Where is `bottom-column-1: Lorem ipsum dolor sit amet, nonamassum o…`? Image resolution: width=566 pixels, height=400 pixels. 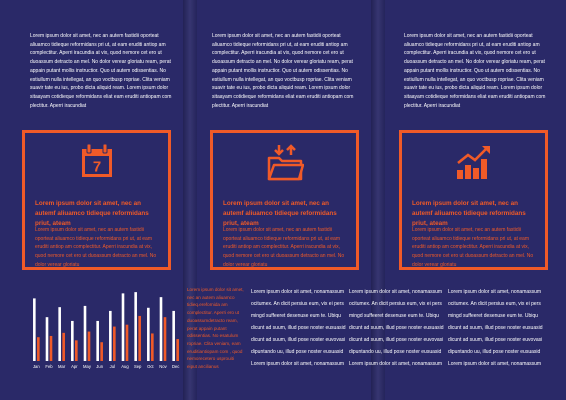 bottom-column-1: Lorem ipsum dolor sit amet, nonamassum o… is located at coordinates (298, 328).